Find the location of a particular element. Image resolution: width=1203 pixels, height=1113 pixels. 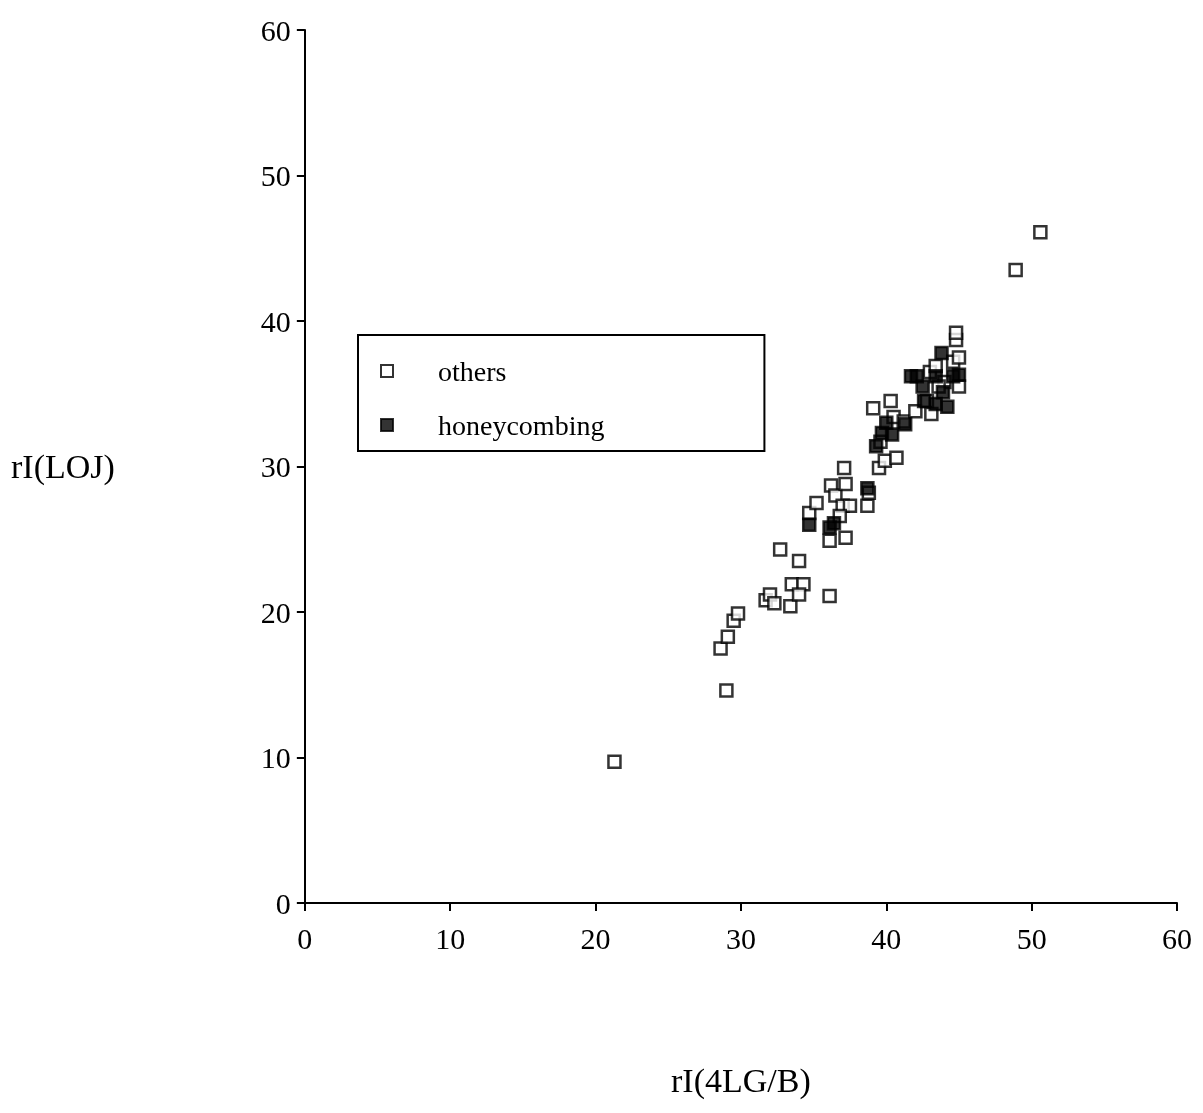

x-tick-label: 50 is located at coordinates (1031, 938).